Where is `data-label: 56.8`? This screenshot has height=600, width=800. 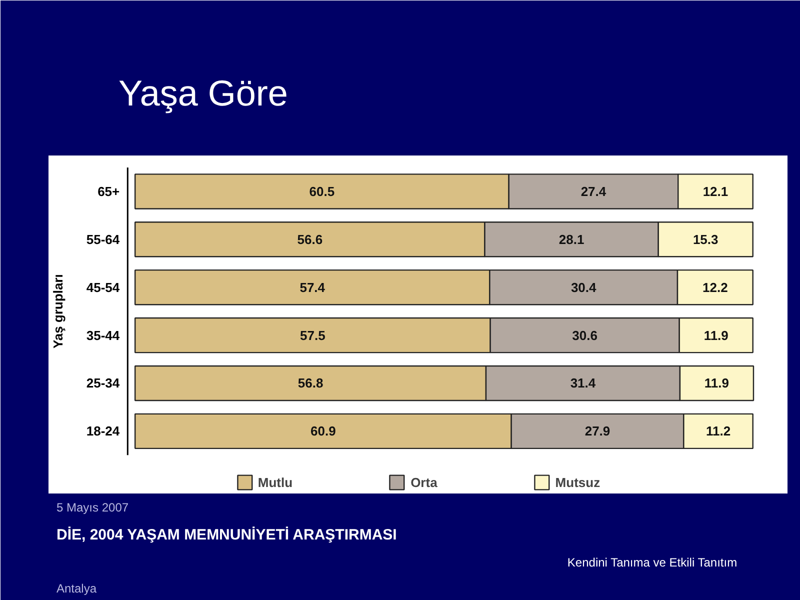
data-label: 56.8 is located at coordinates (311, 383).